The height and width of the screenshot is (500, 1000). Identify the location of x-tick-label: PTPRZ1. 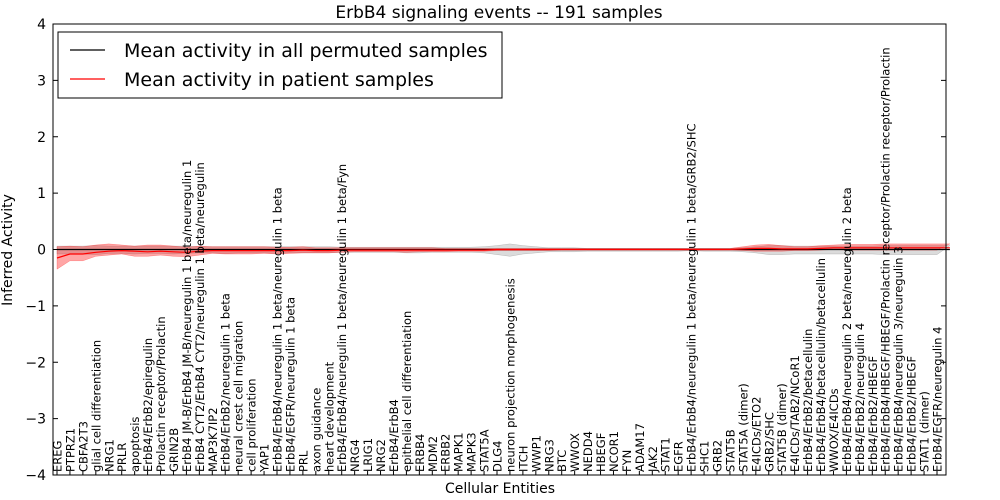
(70, 450).